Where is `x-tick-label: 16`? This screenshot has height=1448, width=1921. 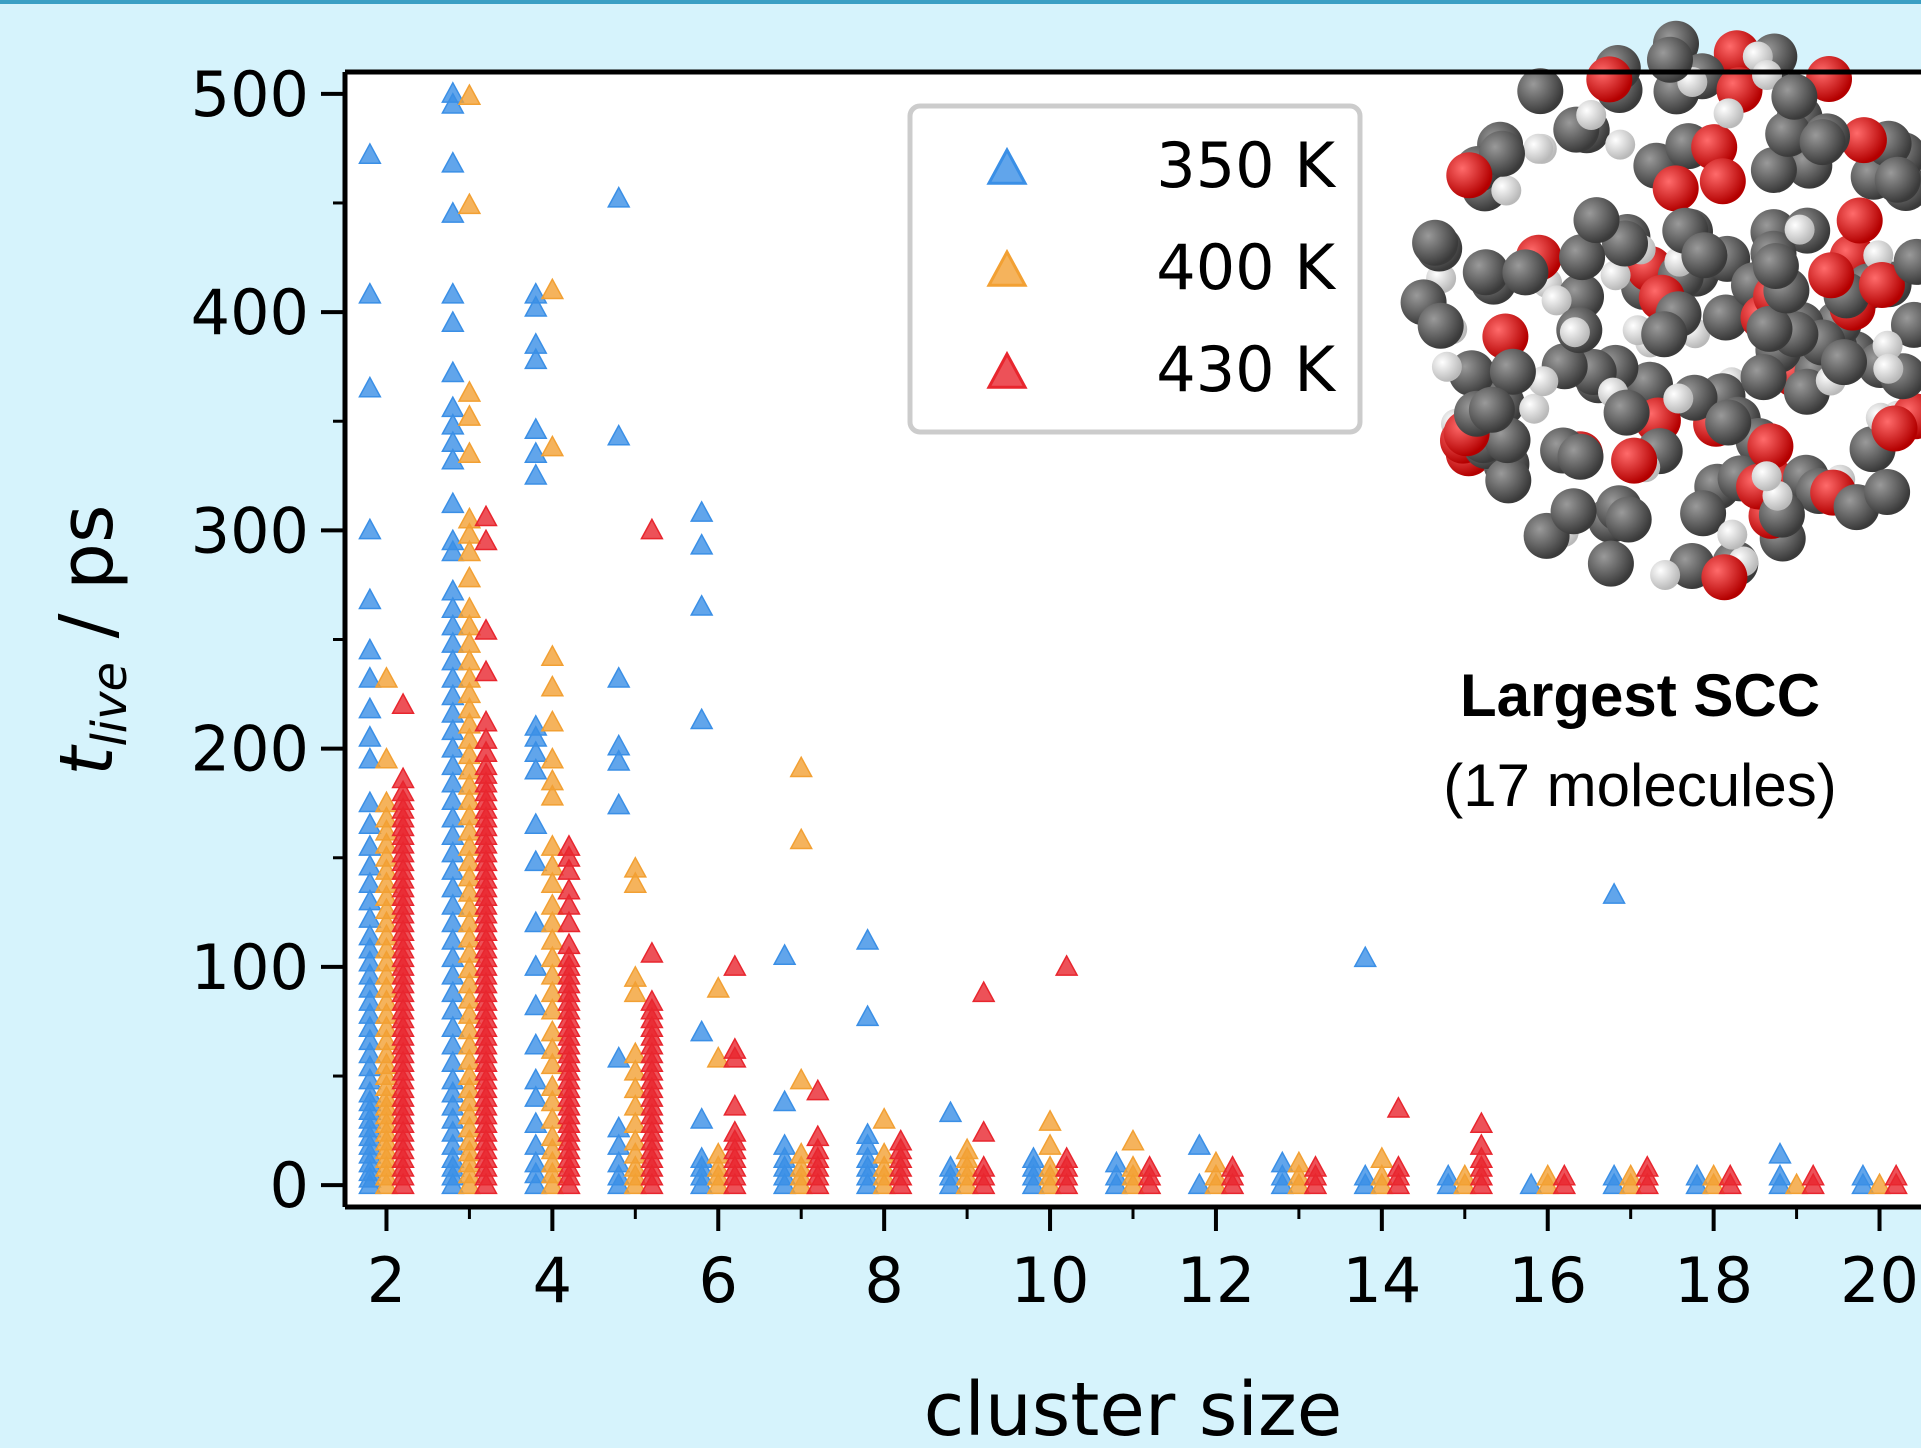
x-tick-label: 16 is located at coordinates (1547, 1280).